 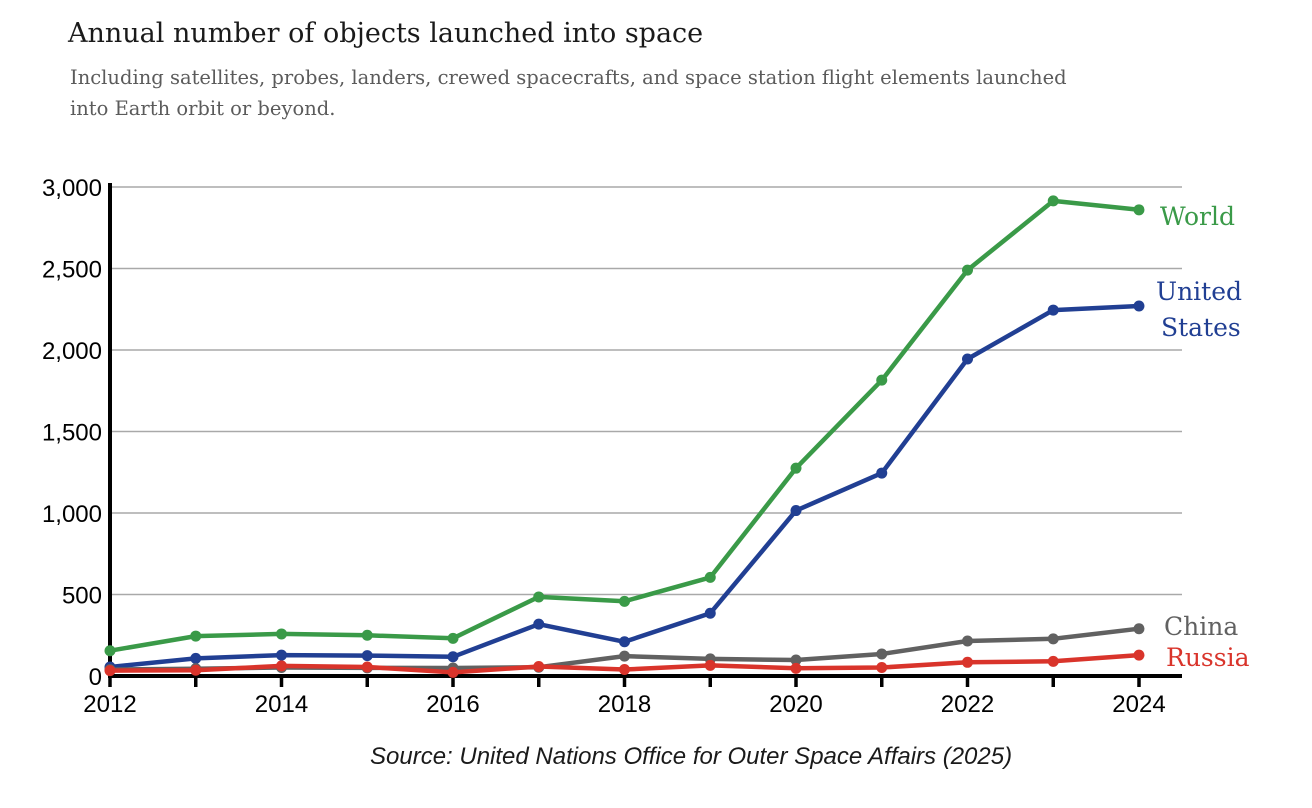 What do you see at coordinates (281, 655) in the screenshot?
I see `data-point-united-states-2014` at bounding box center [281, 655].